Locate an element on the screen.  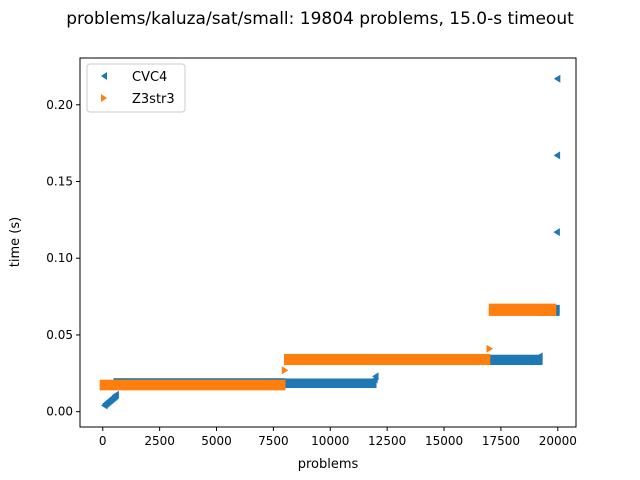
legend-label-z3str3: Z3str3 is located at coordinates (153, 99).